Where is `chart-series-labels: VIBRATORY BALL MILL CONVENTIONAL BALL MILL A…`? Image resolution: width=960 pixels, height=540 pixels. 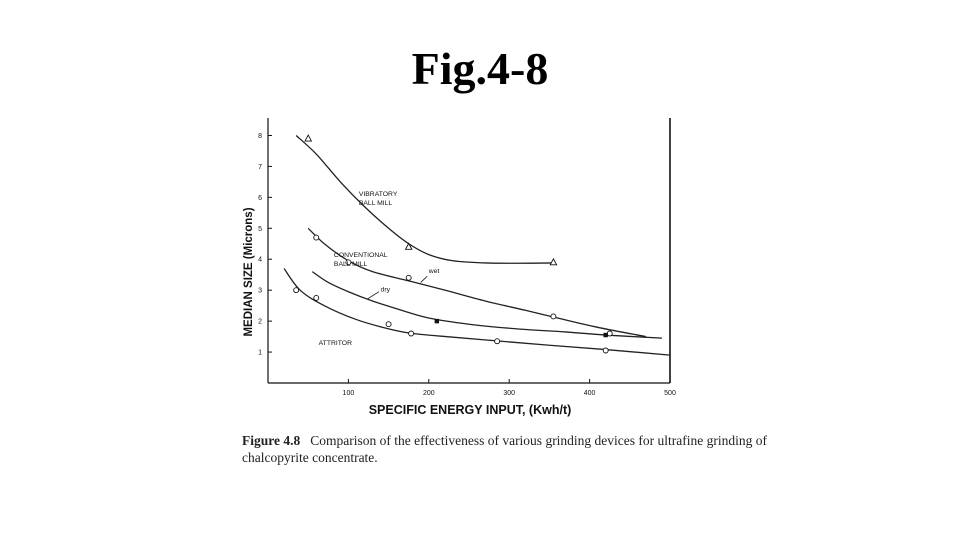 chart-series-labels: VIBRATORY BALL MILL CONVENTIONAL BALL MILL A… is located at coordinates (379, 269).